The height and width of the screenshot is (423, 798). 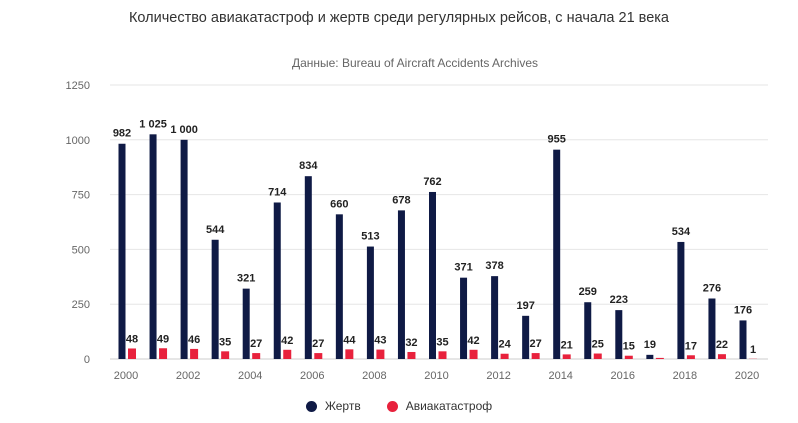 What do you see at coordinates (215, 230) in the screenshot?
I see `data-label-victims: 544` at bounding box center [215, 230].